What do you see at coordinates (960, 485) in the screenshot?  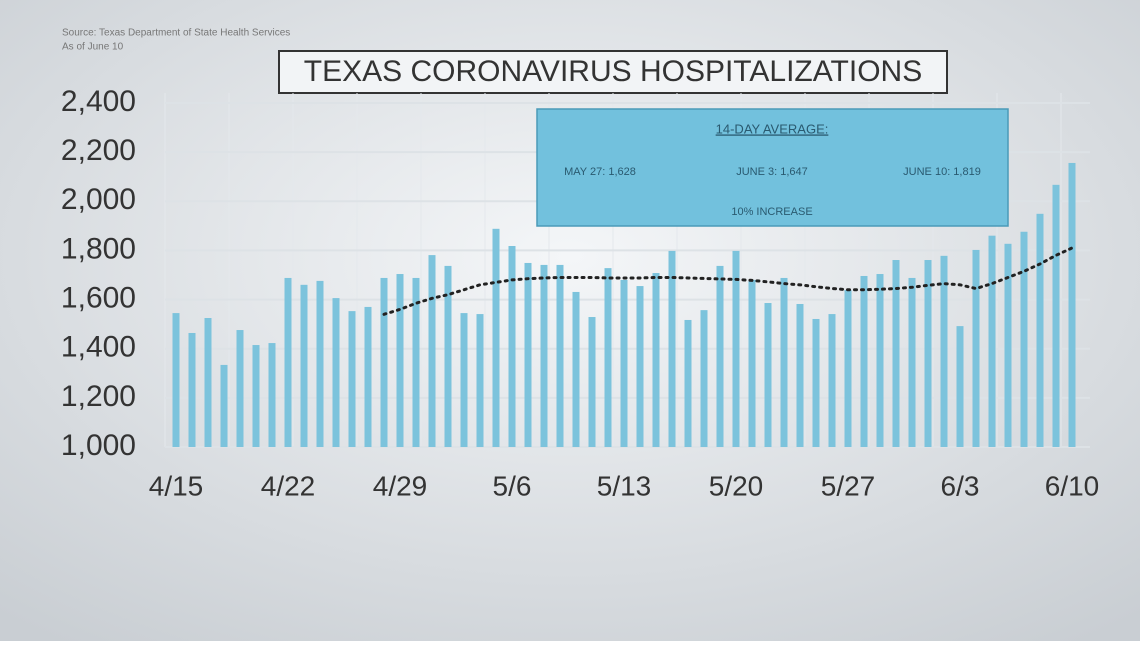 I see `x-tick-label: 6/3` at bounding box center [960, 485].